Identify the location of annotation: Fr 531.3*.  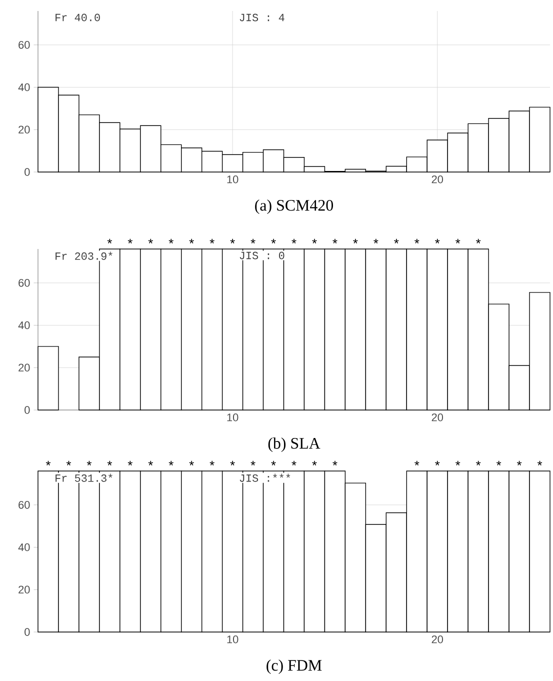
(84, 478).